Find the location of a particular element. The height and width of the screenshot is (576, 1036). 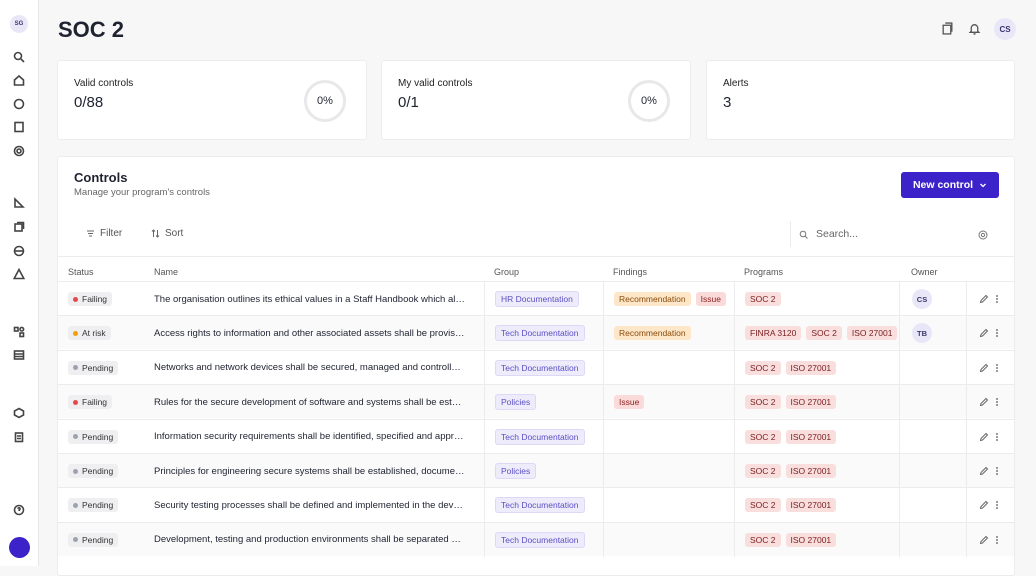

tables-icon is located at coordinates (19, 354).